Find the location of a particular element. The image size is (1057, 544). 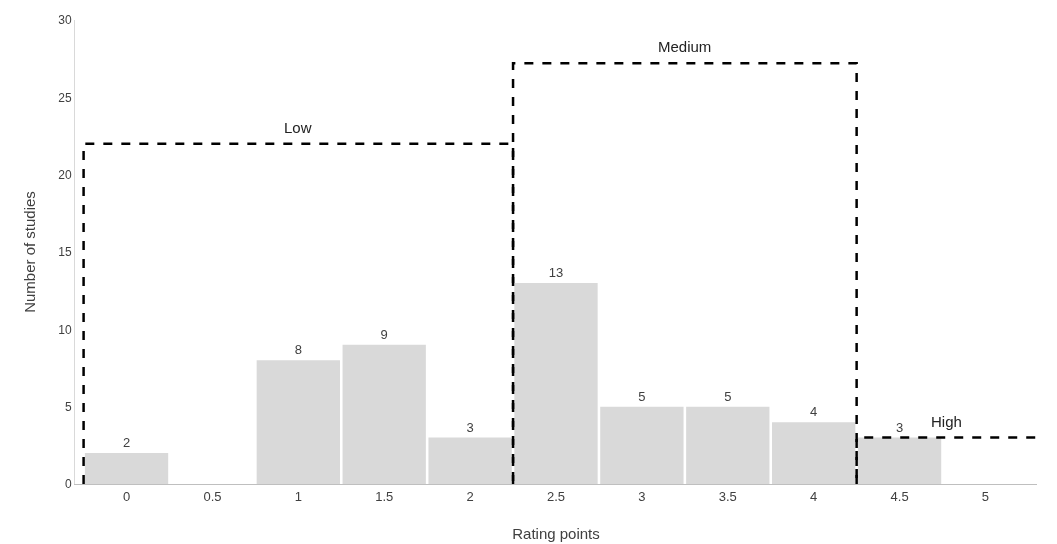

y-tick-label: 5 is located at coordinates (68, 406).